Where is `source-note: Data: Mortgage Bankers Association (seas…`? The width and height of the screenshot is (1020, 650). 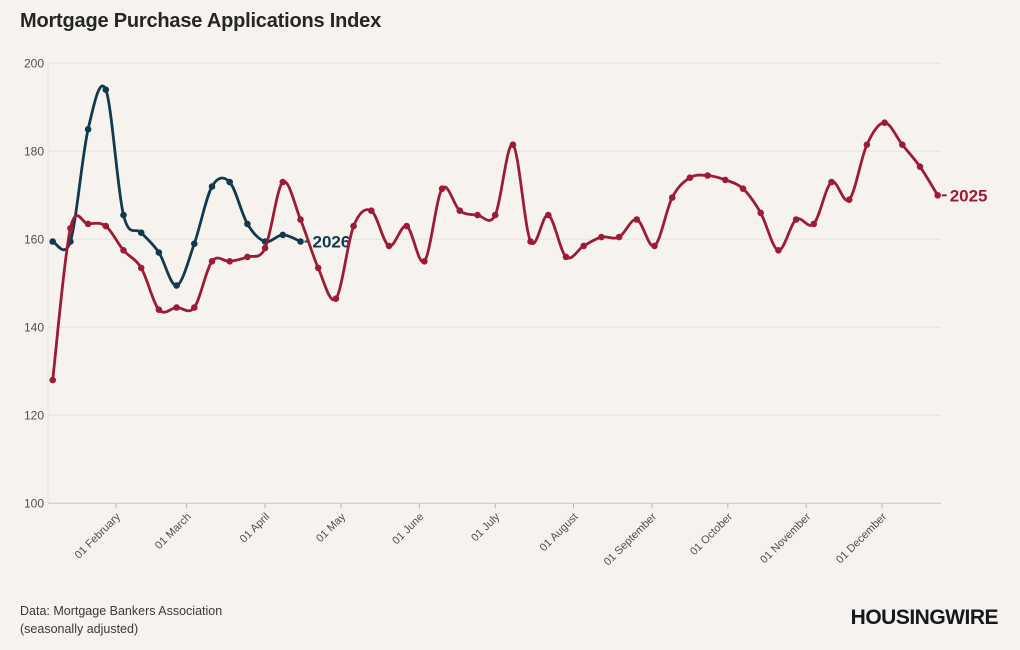
source-note: Data: Mortgage Bankers Association (seas… is located at coordinates (121, 620).